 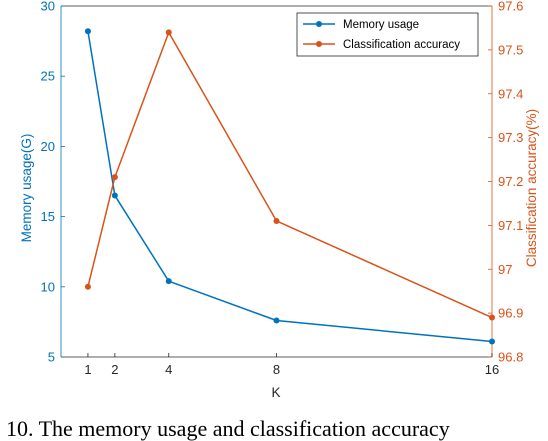 I want to click on x-tick-label: 4, so click(x=168, y=369).